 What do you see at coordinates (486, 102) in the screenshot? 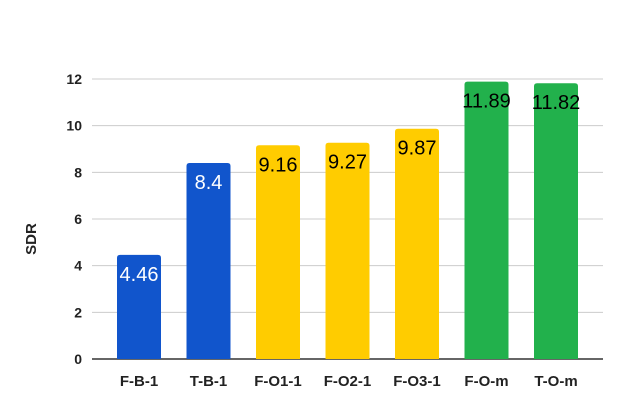
I see `data-label-F-O-m: 11.89` at bounding box center [486, 102].